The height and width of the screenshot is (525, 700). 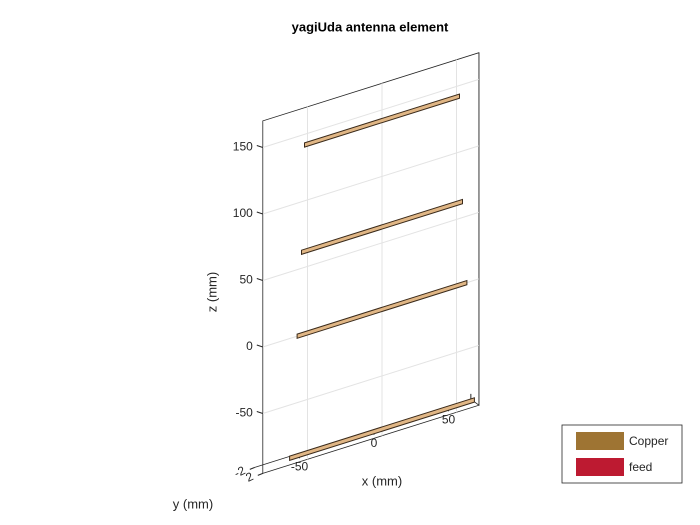 What do you see at coordinates (243, 213) in the screenshot?
I see `z-tick-label: 100` at bounding box center [243, 213].